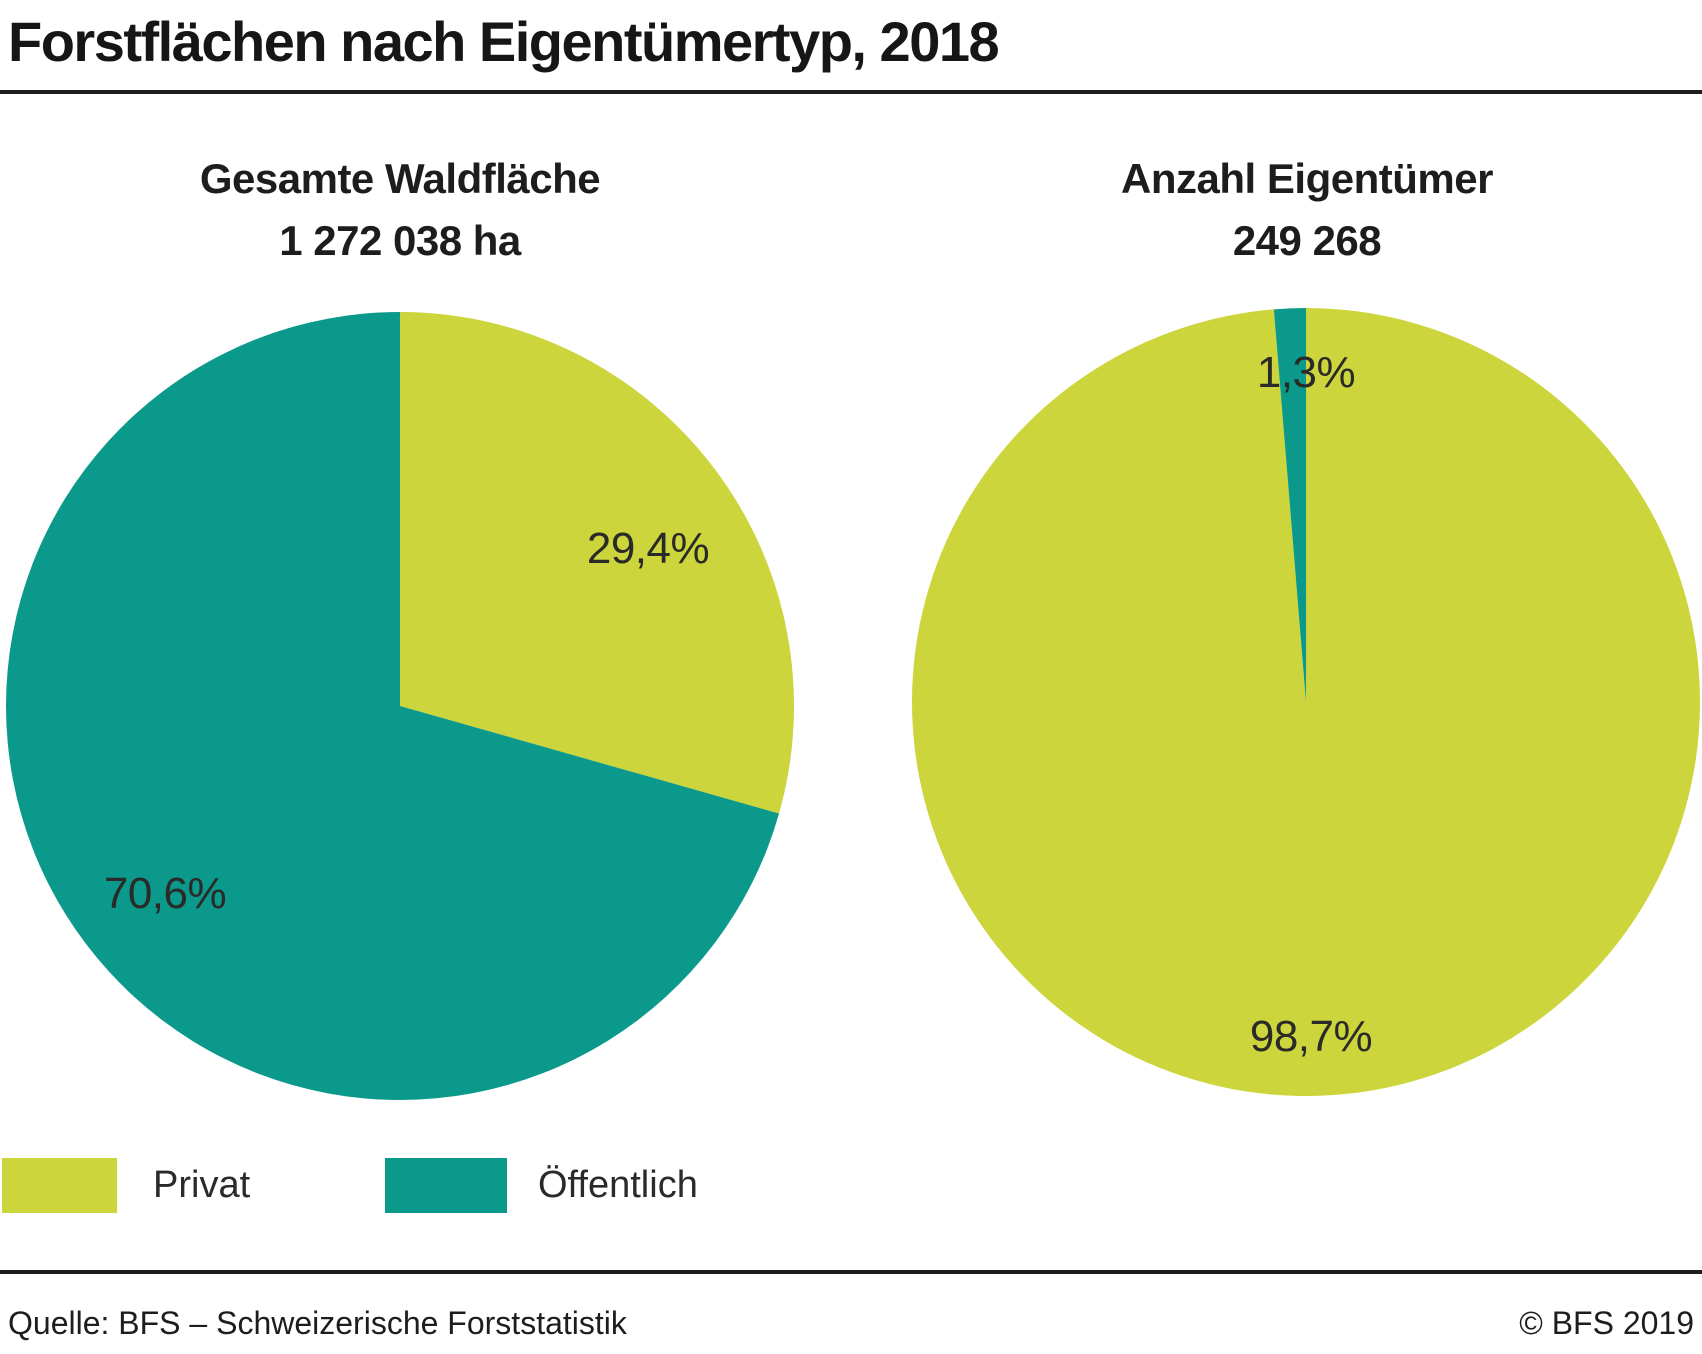 This screenshot has width=1702, height=1354. What do you see at coordinates (1306, 372) in the screenshot?
I see `pie-label-eigentuemer-oeffentlich: 1,3%` at bounding box center [1306, 372].